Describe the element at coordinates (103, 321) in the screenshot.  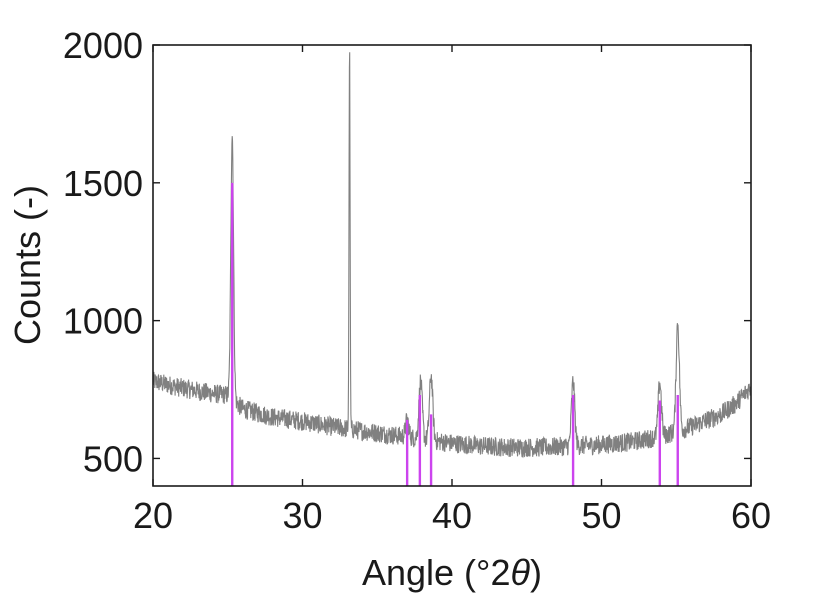
I see `y-tick-label: 1000` at that location.